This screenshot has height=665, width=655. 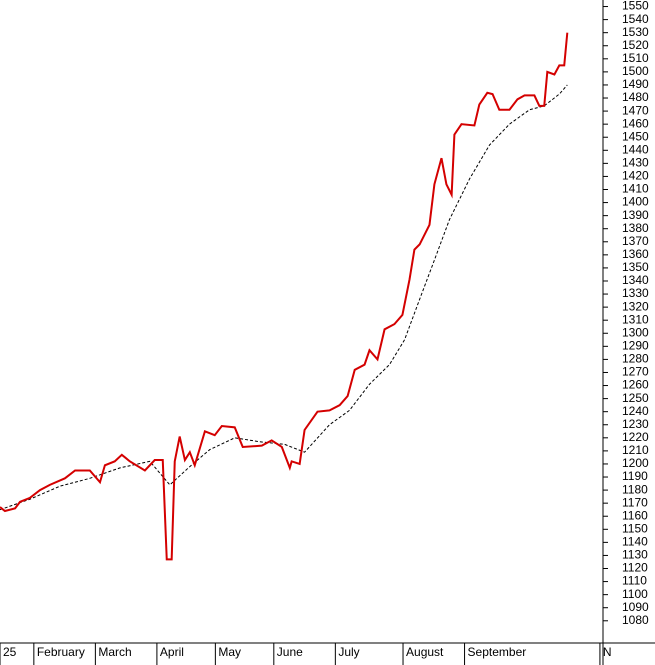 What do you see at coordinates (635, 97) in the screenshot?
I see `y-tick-label: 1480` at bounding box center [635, 97].